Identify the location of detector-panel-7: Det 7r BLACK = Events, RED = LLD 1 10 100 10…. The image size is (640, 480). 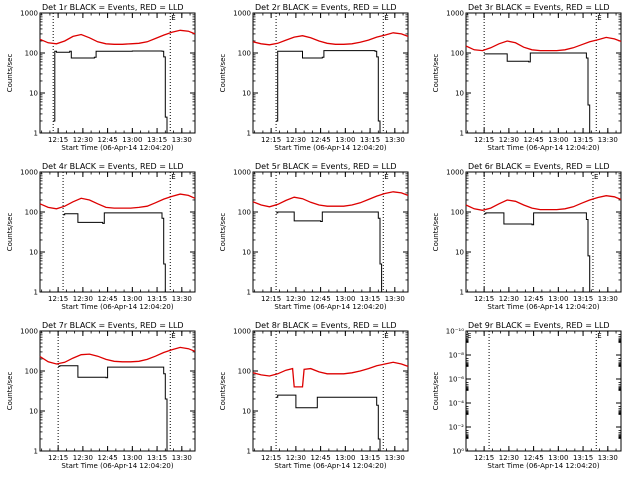
(101, 395).